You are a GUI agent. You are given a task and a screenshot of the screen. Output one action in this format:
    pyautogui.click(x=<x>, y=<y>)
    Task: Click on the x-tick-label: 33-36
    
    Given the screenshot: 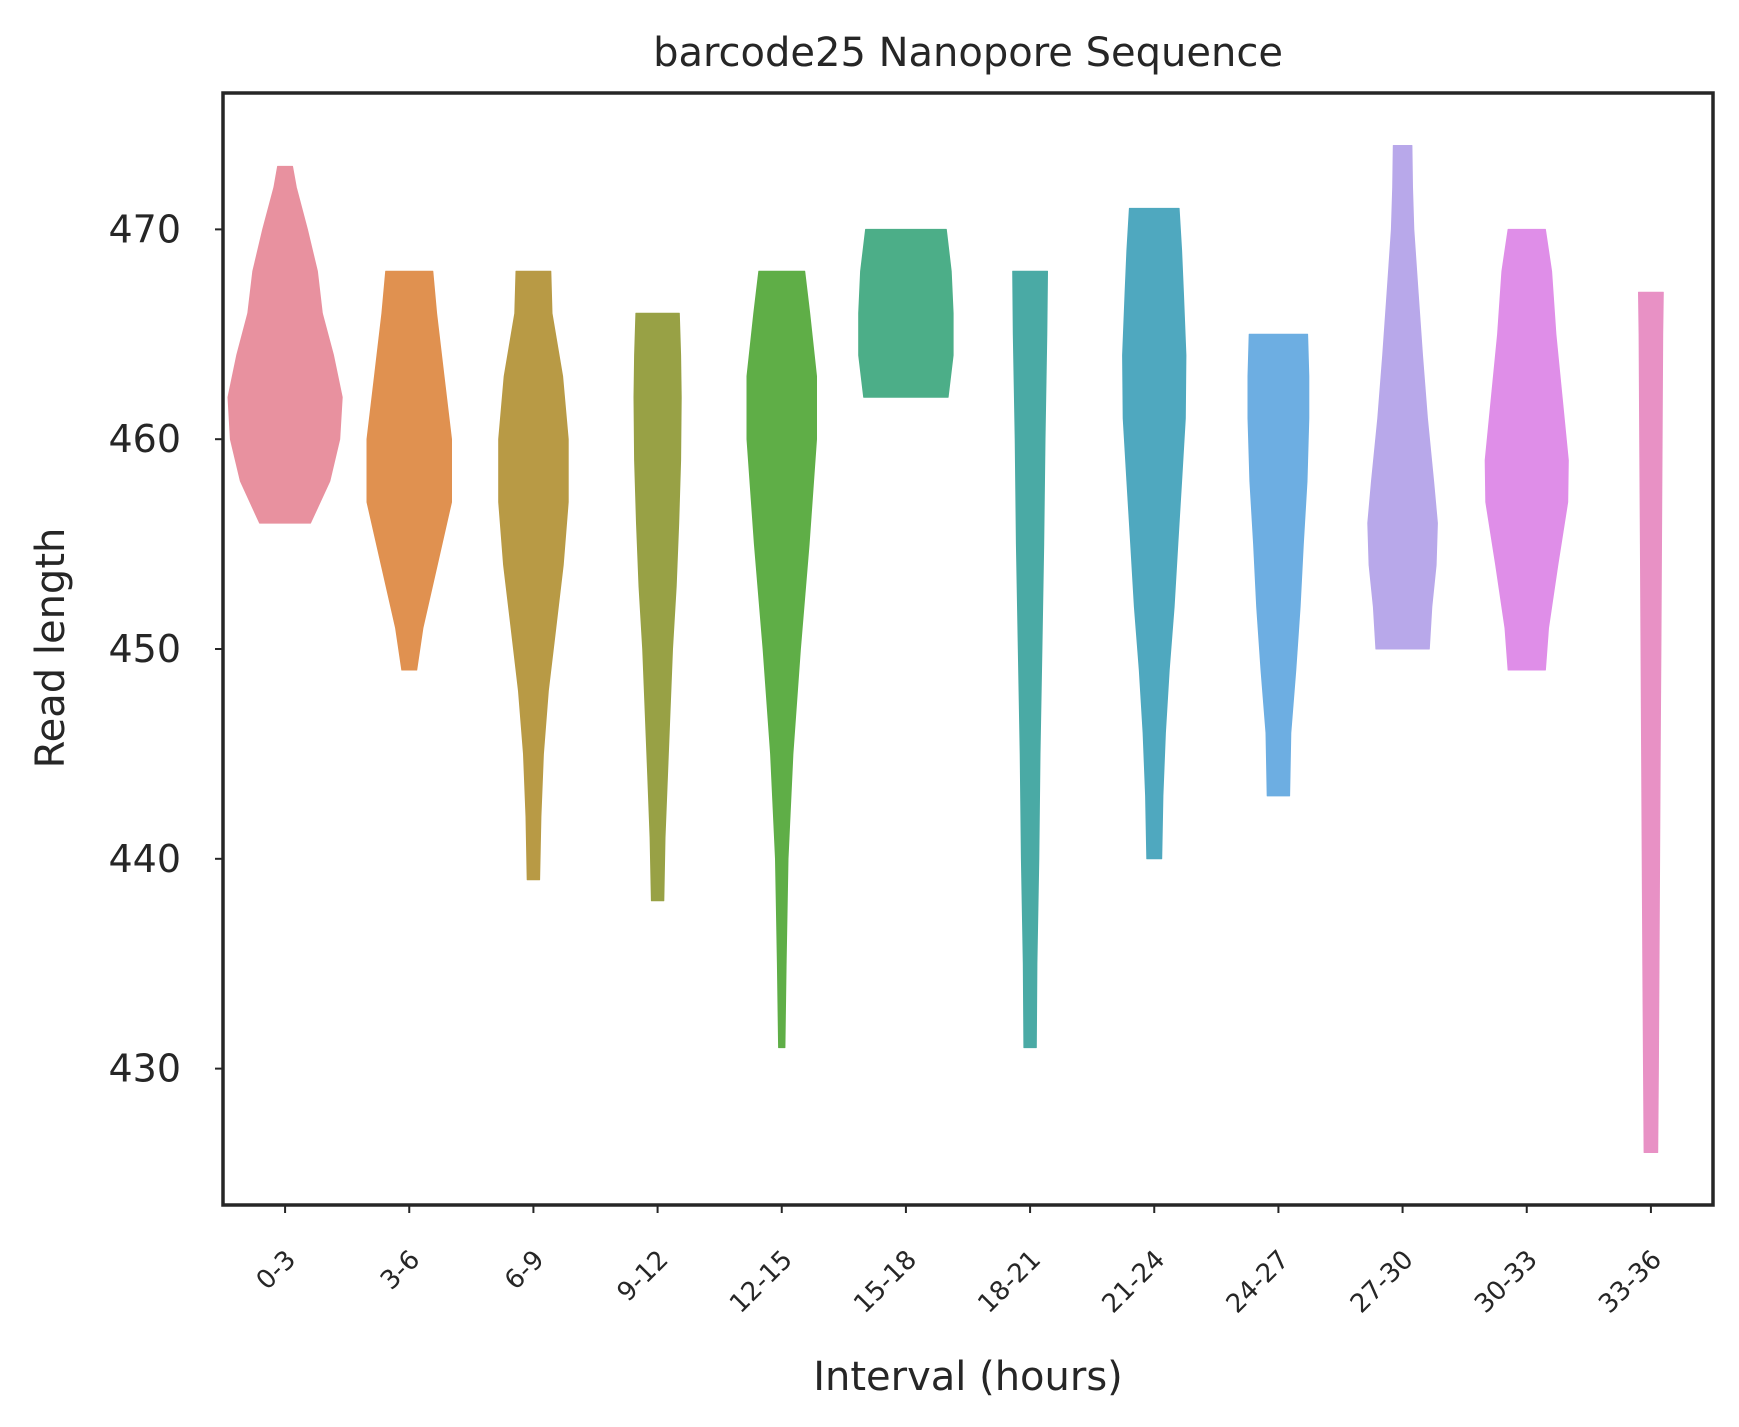 What is the action you would take?
    pyautogui.click(x=1630, y=1282)
    